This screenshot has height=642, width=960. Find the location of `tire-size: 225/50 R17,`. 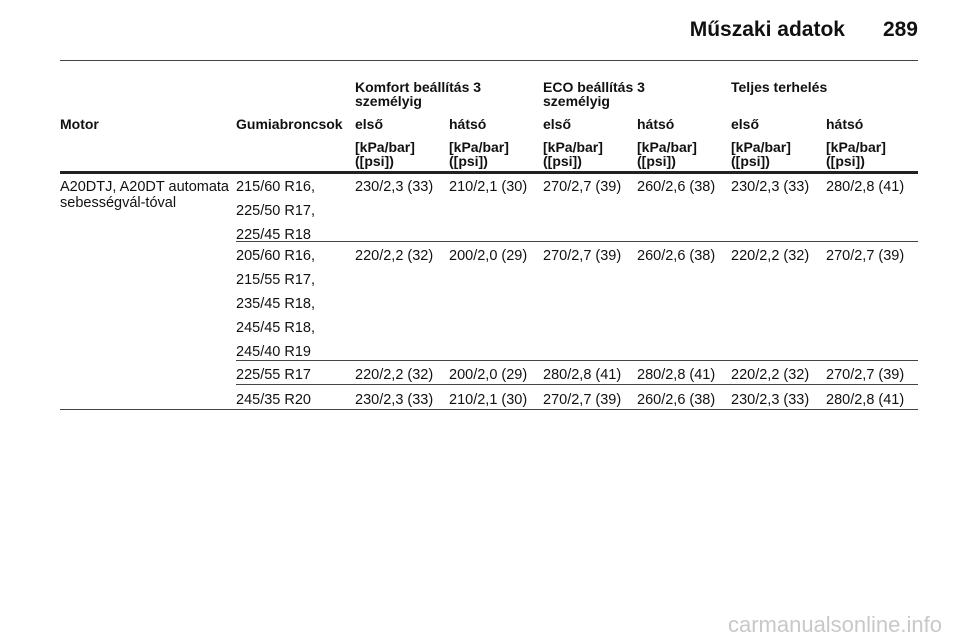

tire-size: 225/50 R17, is located at coordinates (276, 211).